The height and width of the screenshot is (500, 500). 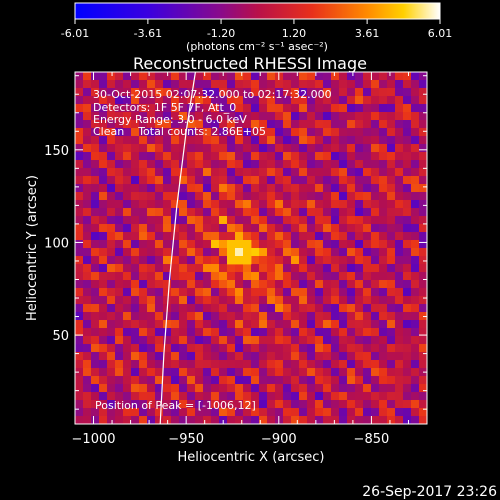 What do you see at coordinates (164, 107) in the screenshot?
I see `annotation-detectors: Detectors: 1F 5F 7F, Att_0` at bounding box center [164, 107].